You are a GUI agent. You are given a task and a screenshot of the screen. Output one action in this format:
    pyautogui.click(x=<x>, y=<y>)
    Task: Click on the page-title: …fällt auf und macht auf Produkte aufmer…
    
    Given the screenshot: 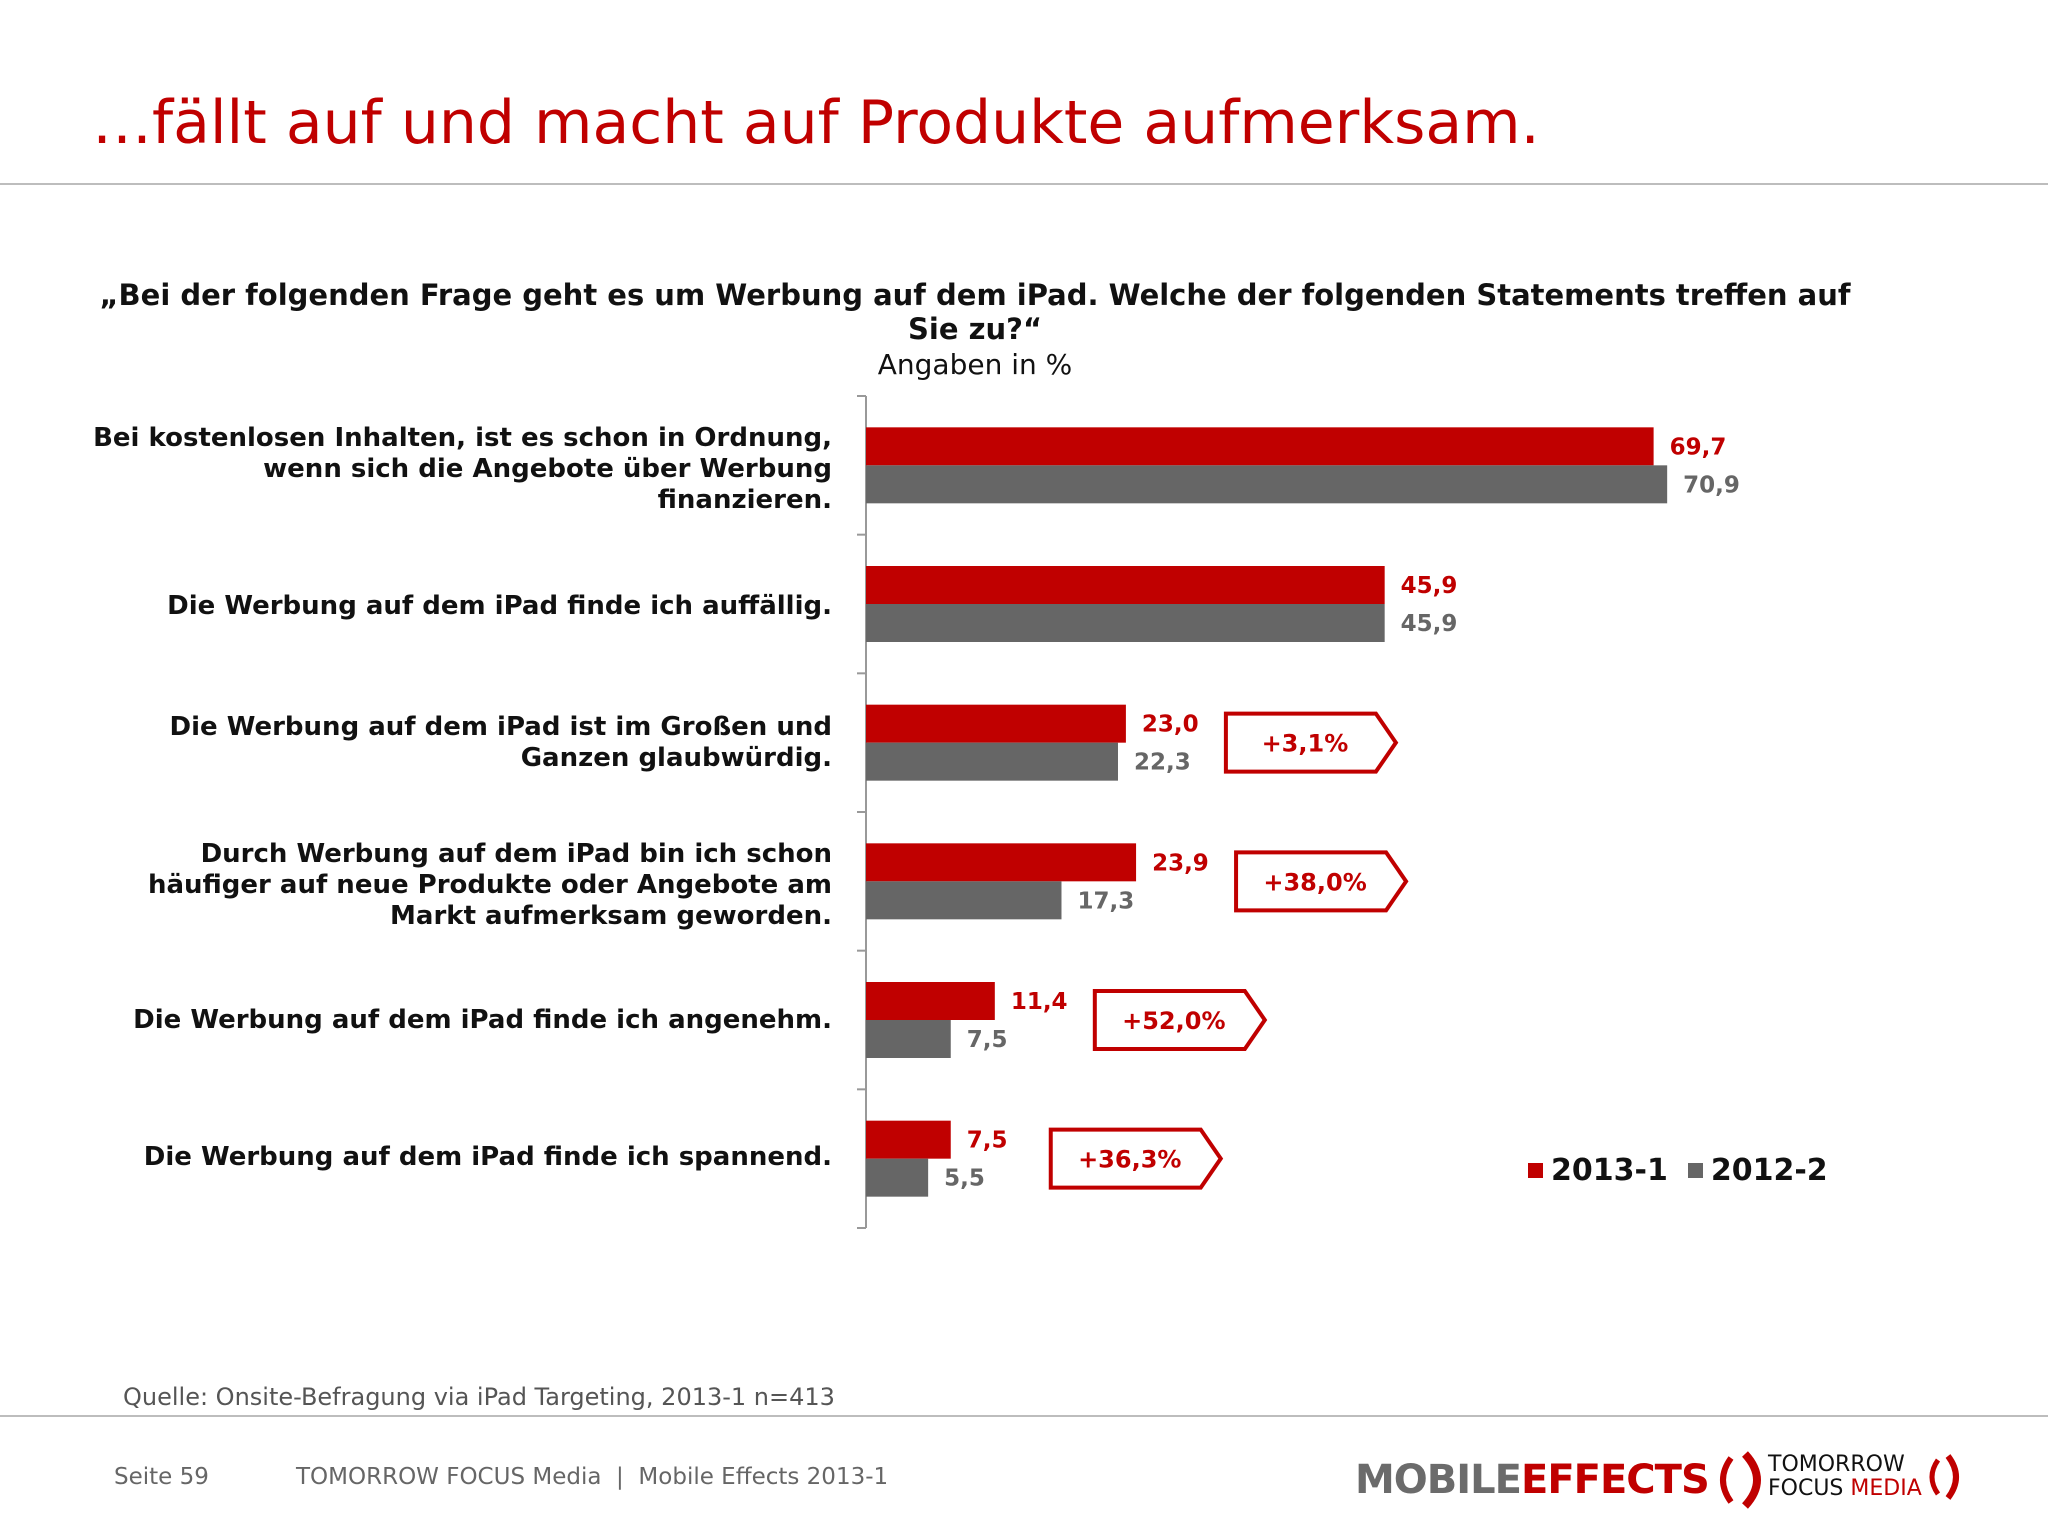 What is the action you would take?
    pyautogui.click(x=816, y=123)
    